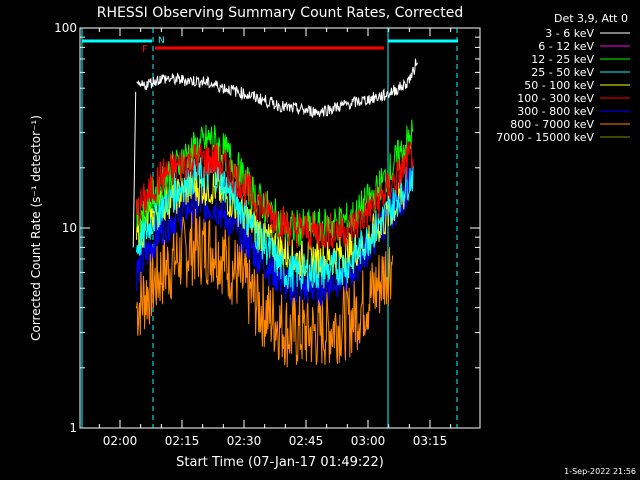 The height and width of the screenshot is (480, 640). Describe the element at coordinates (430, 441) in the screenshot. I see `x-tick-label: 03:15` at that location.